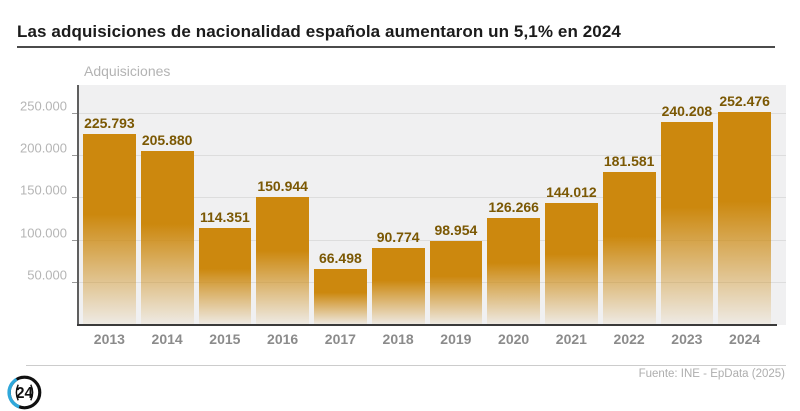 The height and width of the screenshot is (411, 800). Describe the element at coordinates (340, 205) in the screenshot. I see `bar-slot: 66.498` at that location.